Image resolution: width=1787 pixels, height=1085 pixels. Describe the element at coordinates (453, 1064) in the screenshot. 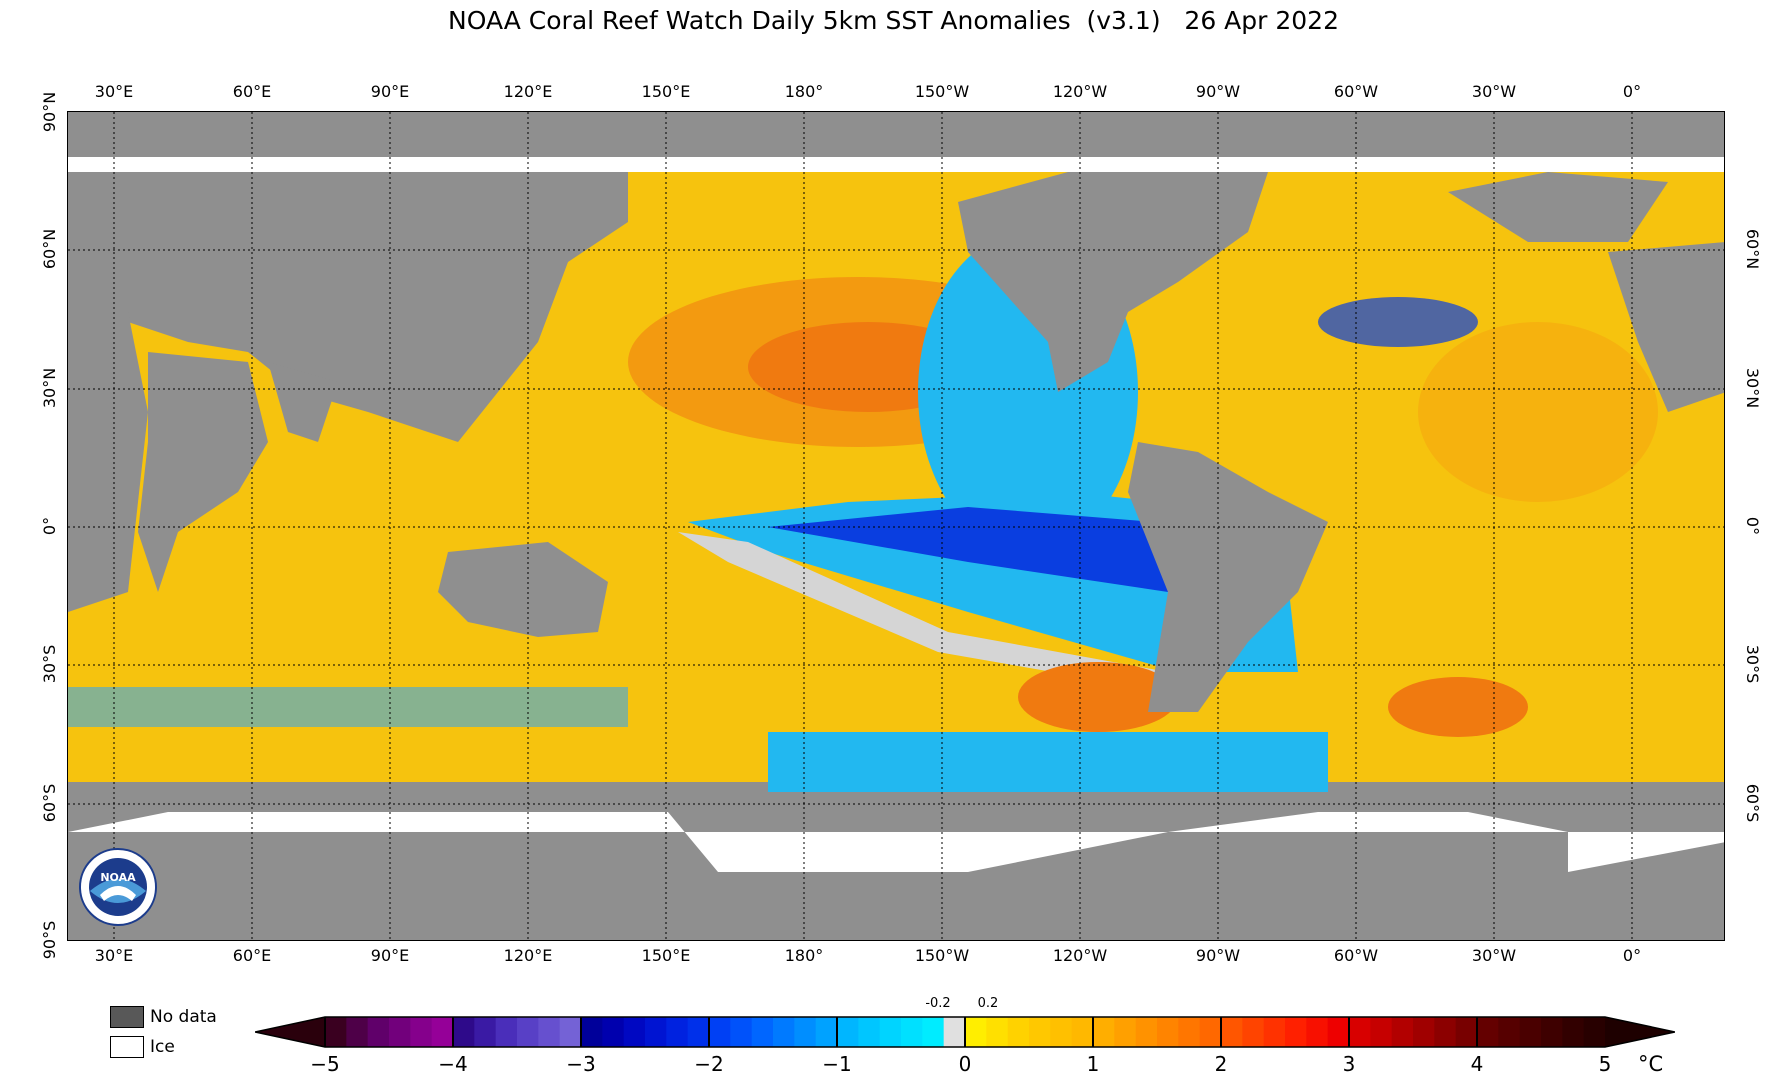

I see `colorbar-tick: −4` at that location.